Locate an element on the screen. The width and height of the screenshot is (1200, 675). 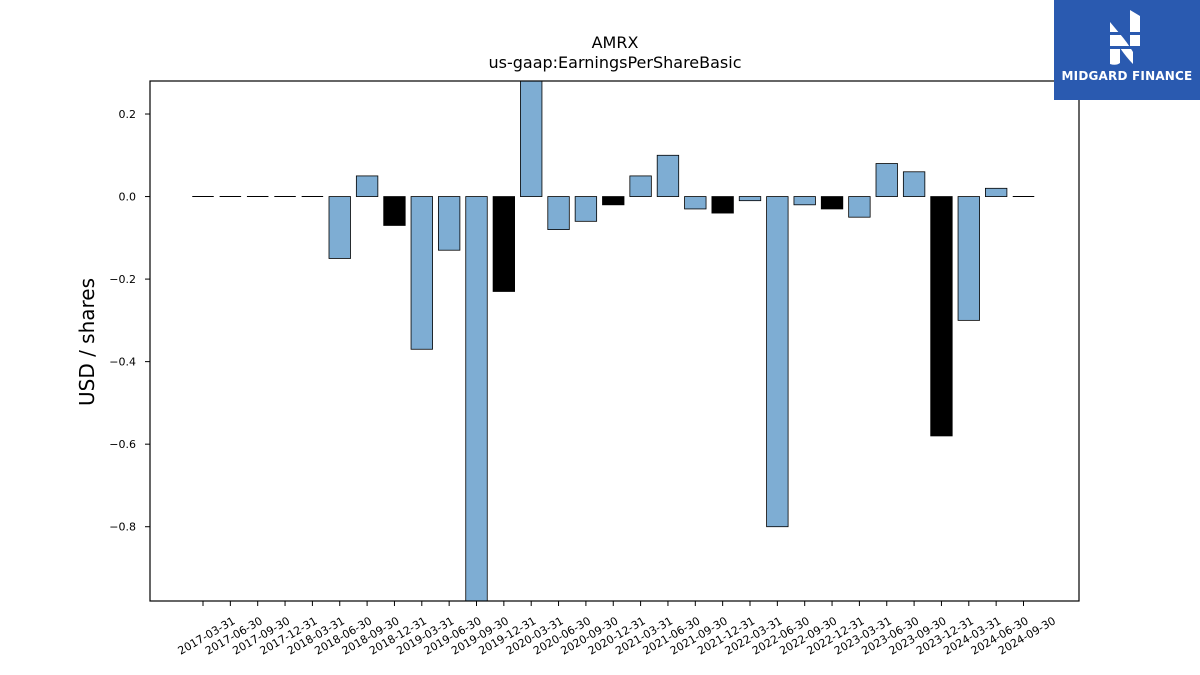
y-tick-label: −0.6 is located at coordinates (122, 444).